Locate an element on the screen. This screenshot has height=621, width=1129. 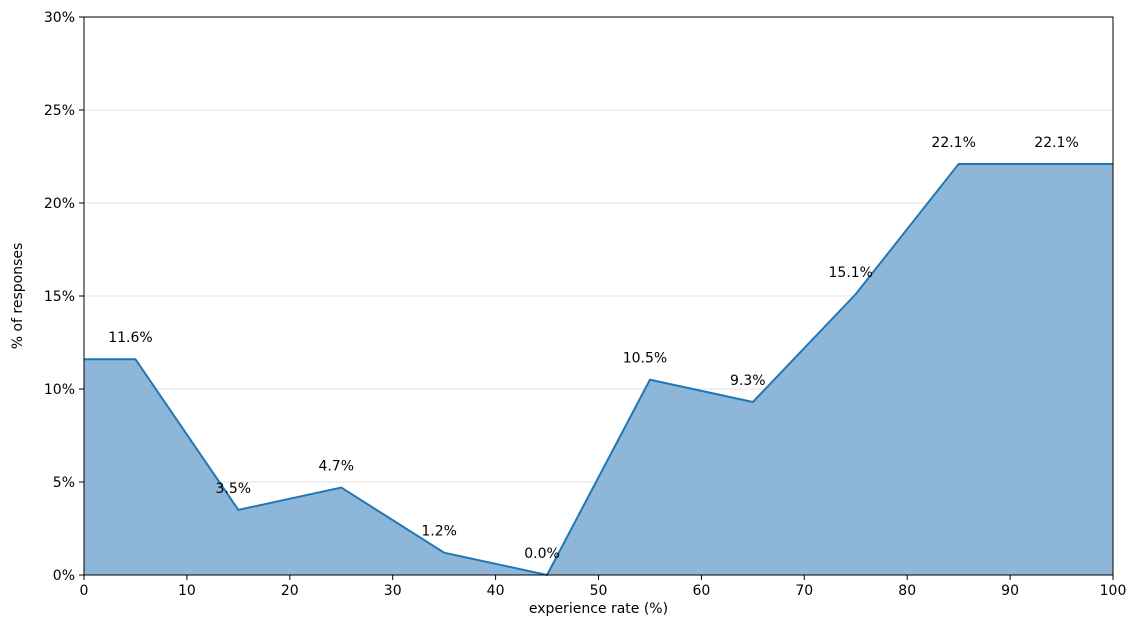
x-tick-label: 70 is located at coordinates (804, 591).